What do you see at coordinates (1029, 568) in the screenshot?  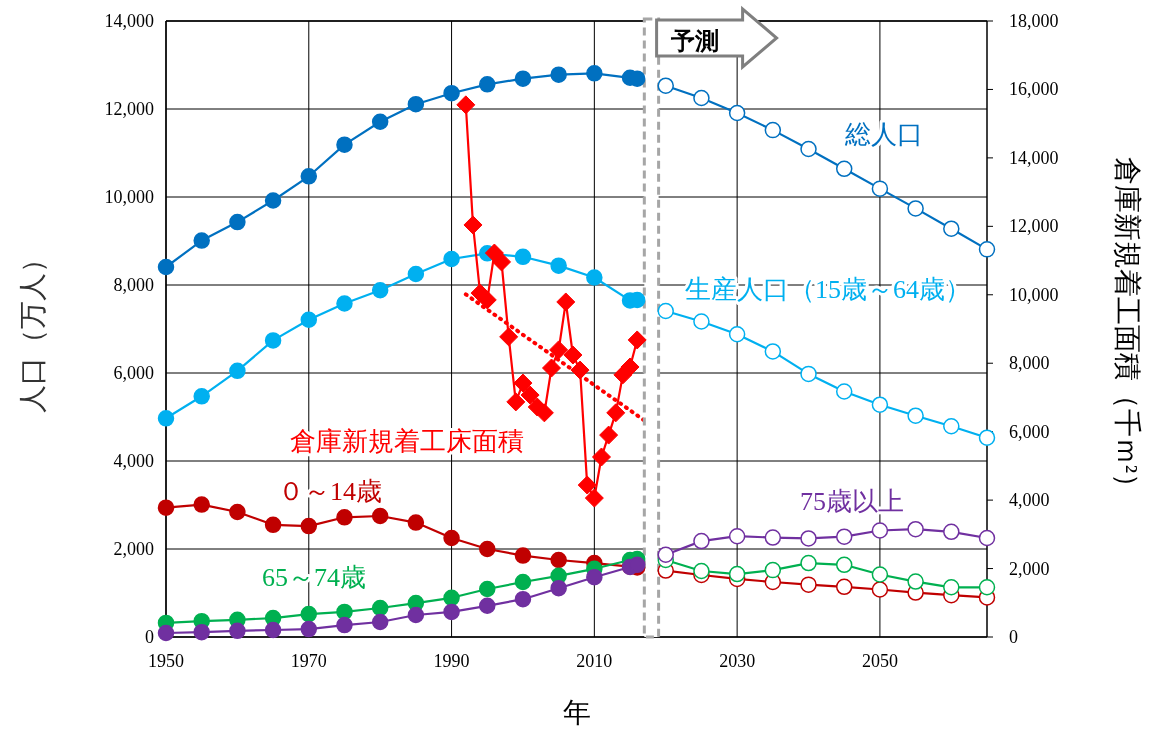 I see `y2-tick-label: 2,000` at bounding box center [1029, 568].